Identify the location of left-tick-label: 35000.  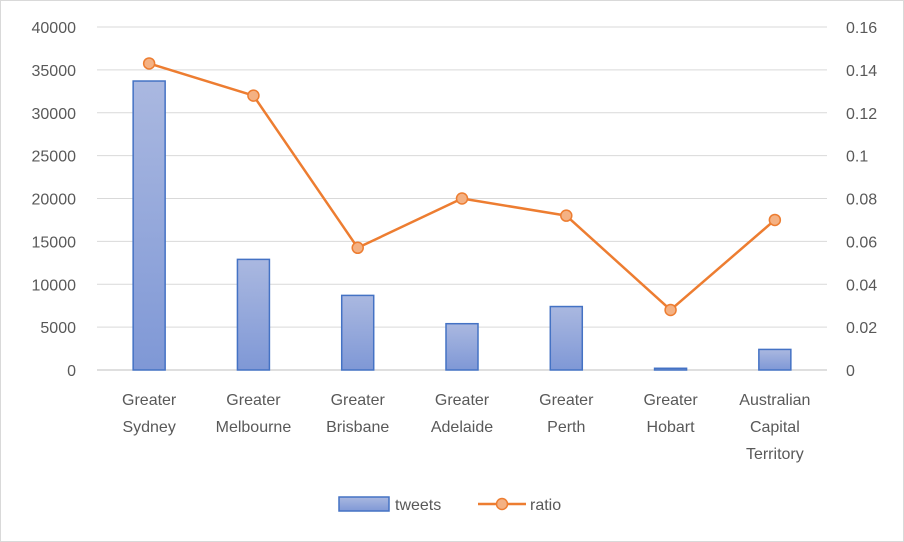
(54, 71).